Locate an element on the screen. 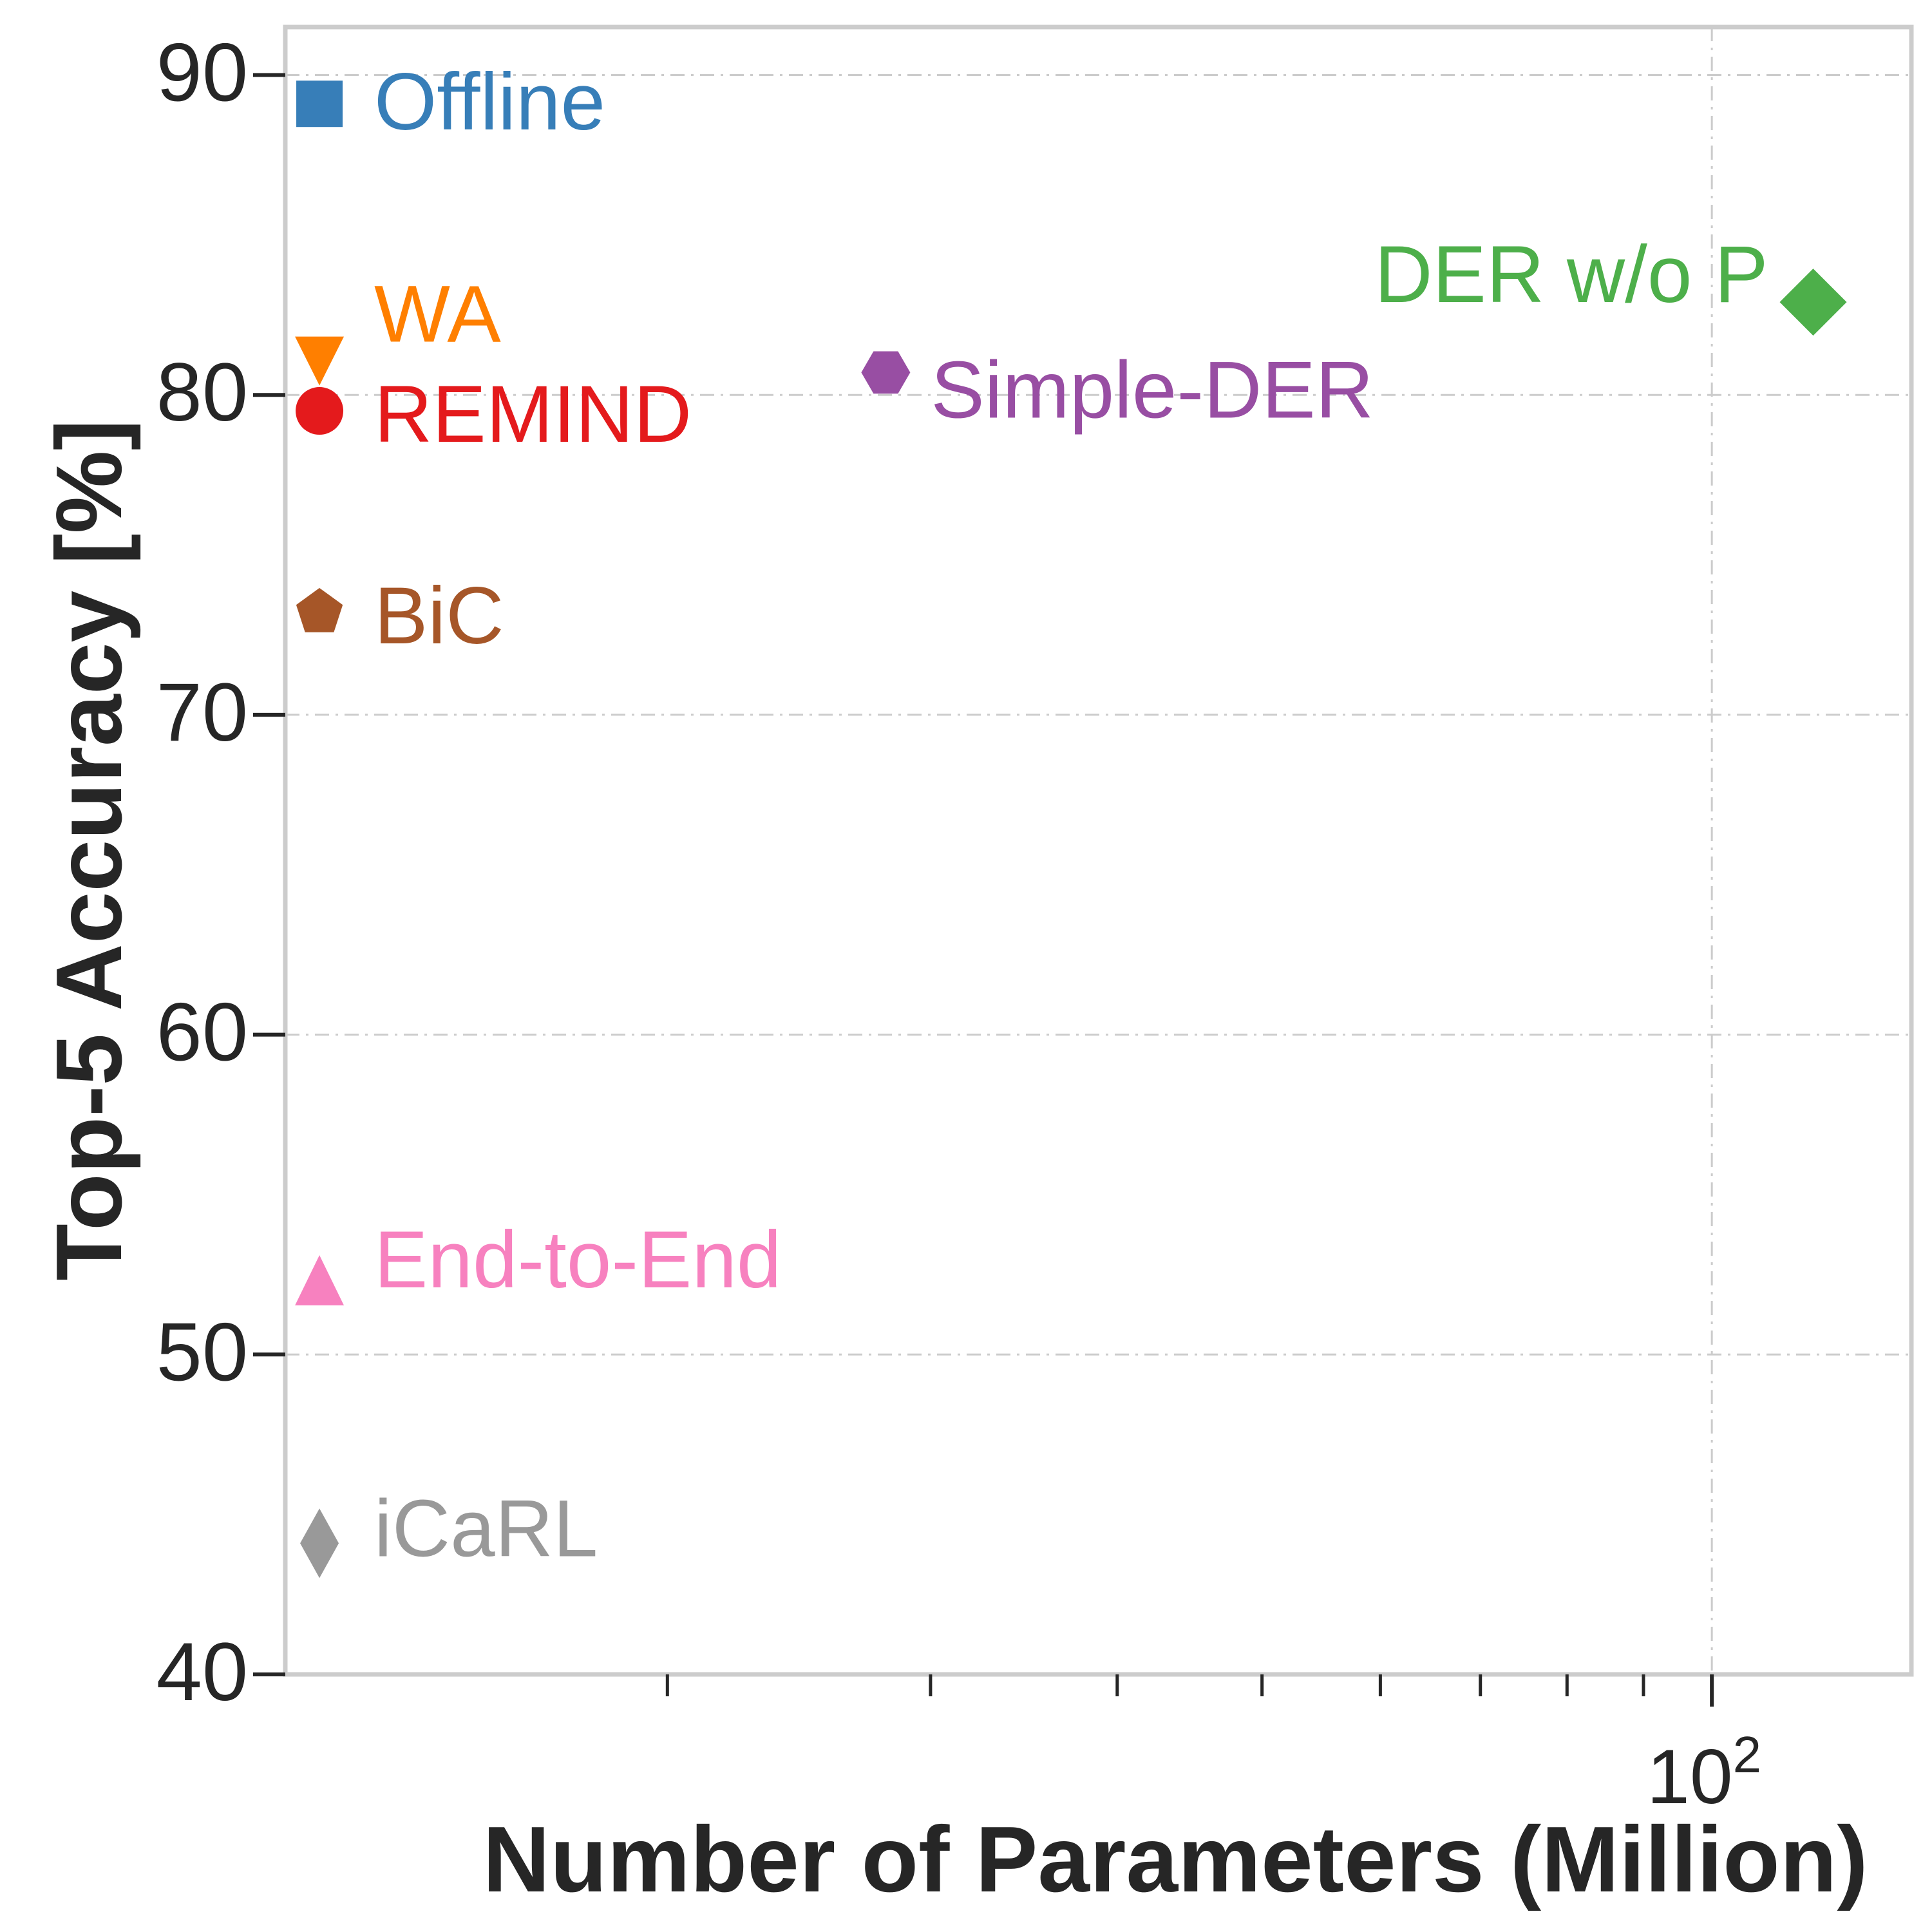 The width and height of the screenshot is (1932, 1932). marker-wa is located at coordinates (320, 361).